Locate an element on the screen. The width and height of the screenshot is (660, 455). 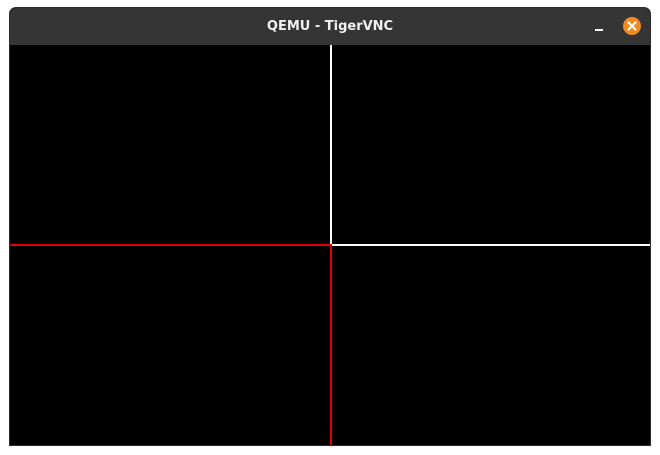
title-bar: QEMU - TigerVNC is located at coordinates (330, 26).